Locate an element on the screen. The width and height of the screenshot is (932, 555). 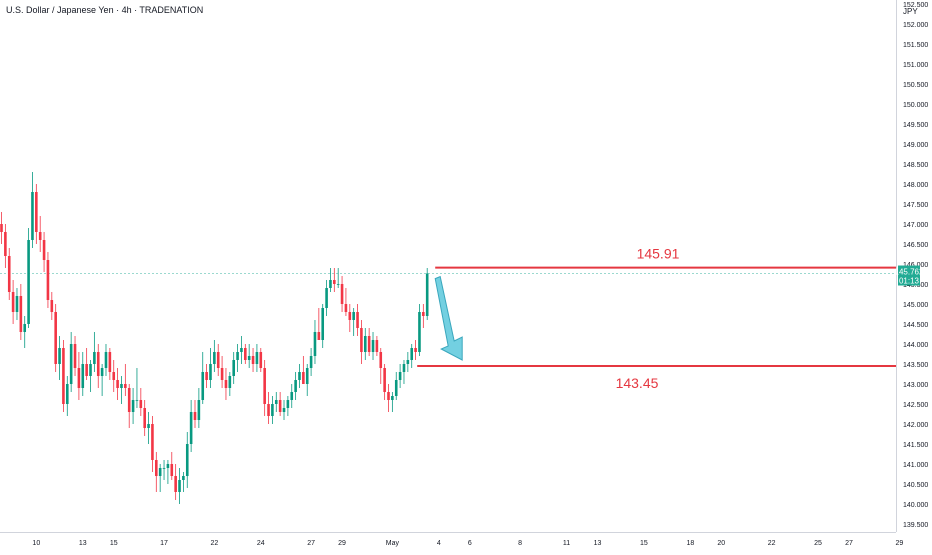
x-tick-label: 17 is located at coordinates (164, 543).